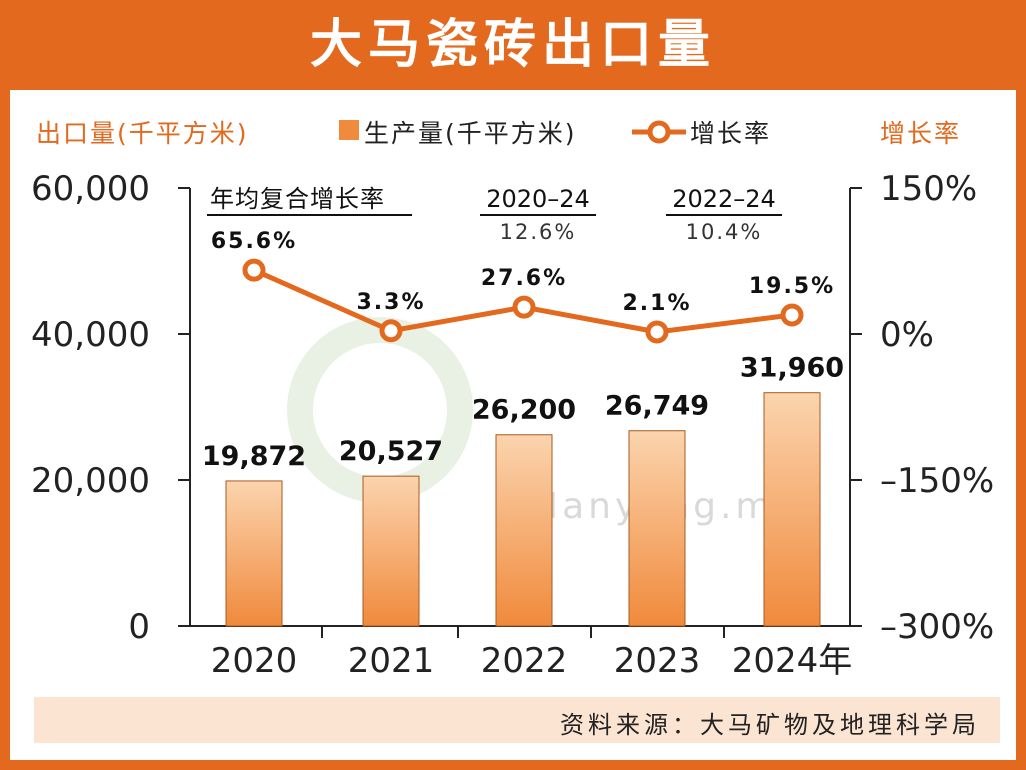 The image size is (1026, 770). Describe the element at coordinates (792, 661) in the screenshot. I see `x-tick-label: 2024年` at that location.